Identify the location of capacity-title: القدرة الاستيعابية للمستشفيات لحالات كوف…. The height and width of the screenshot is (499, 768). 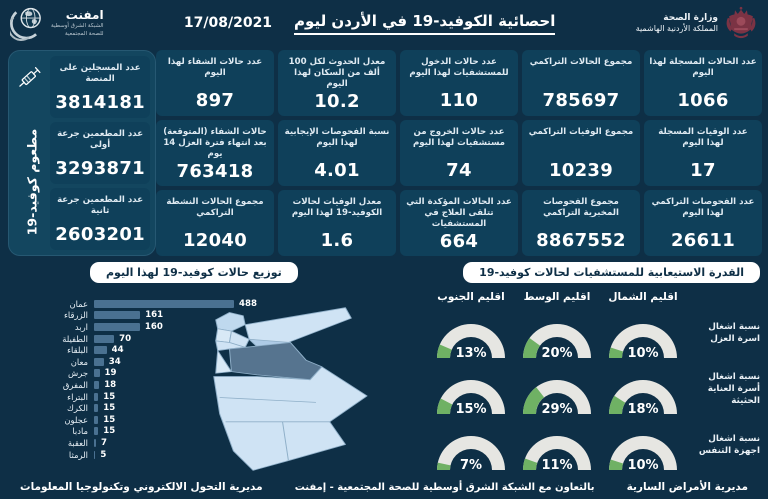
(611, 272).